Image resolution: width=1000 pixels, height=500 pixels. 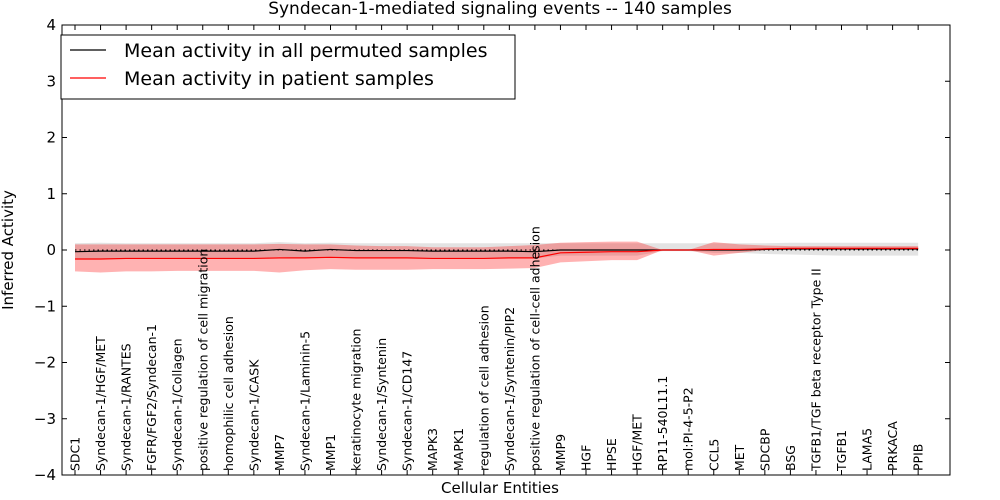 I want to click on x-tick-label: RP11-540L11.1, so click(x=662, y=423).